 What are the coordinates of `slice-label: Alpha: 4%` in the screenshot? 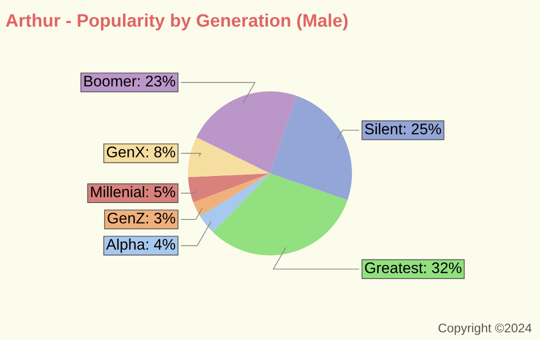 It's located at (141, 245).